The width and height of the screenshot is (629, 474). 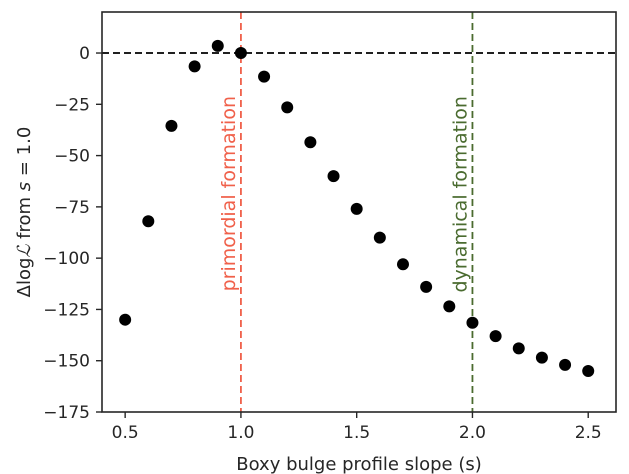 I want to click on y-tick-label: −150, so click(x=66, y=362).